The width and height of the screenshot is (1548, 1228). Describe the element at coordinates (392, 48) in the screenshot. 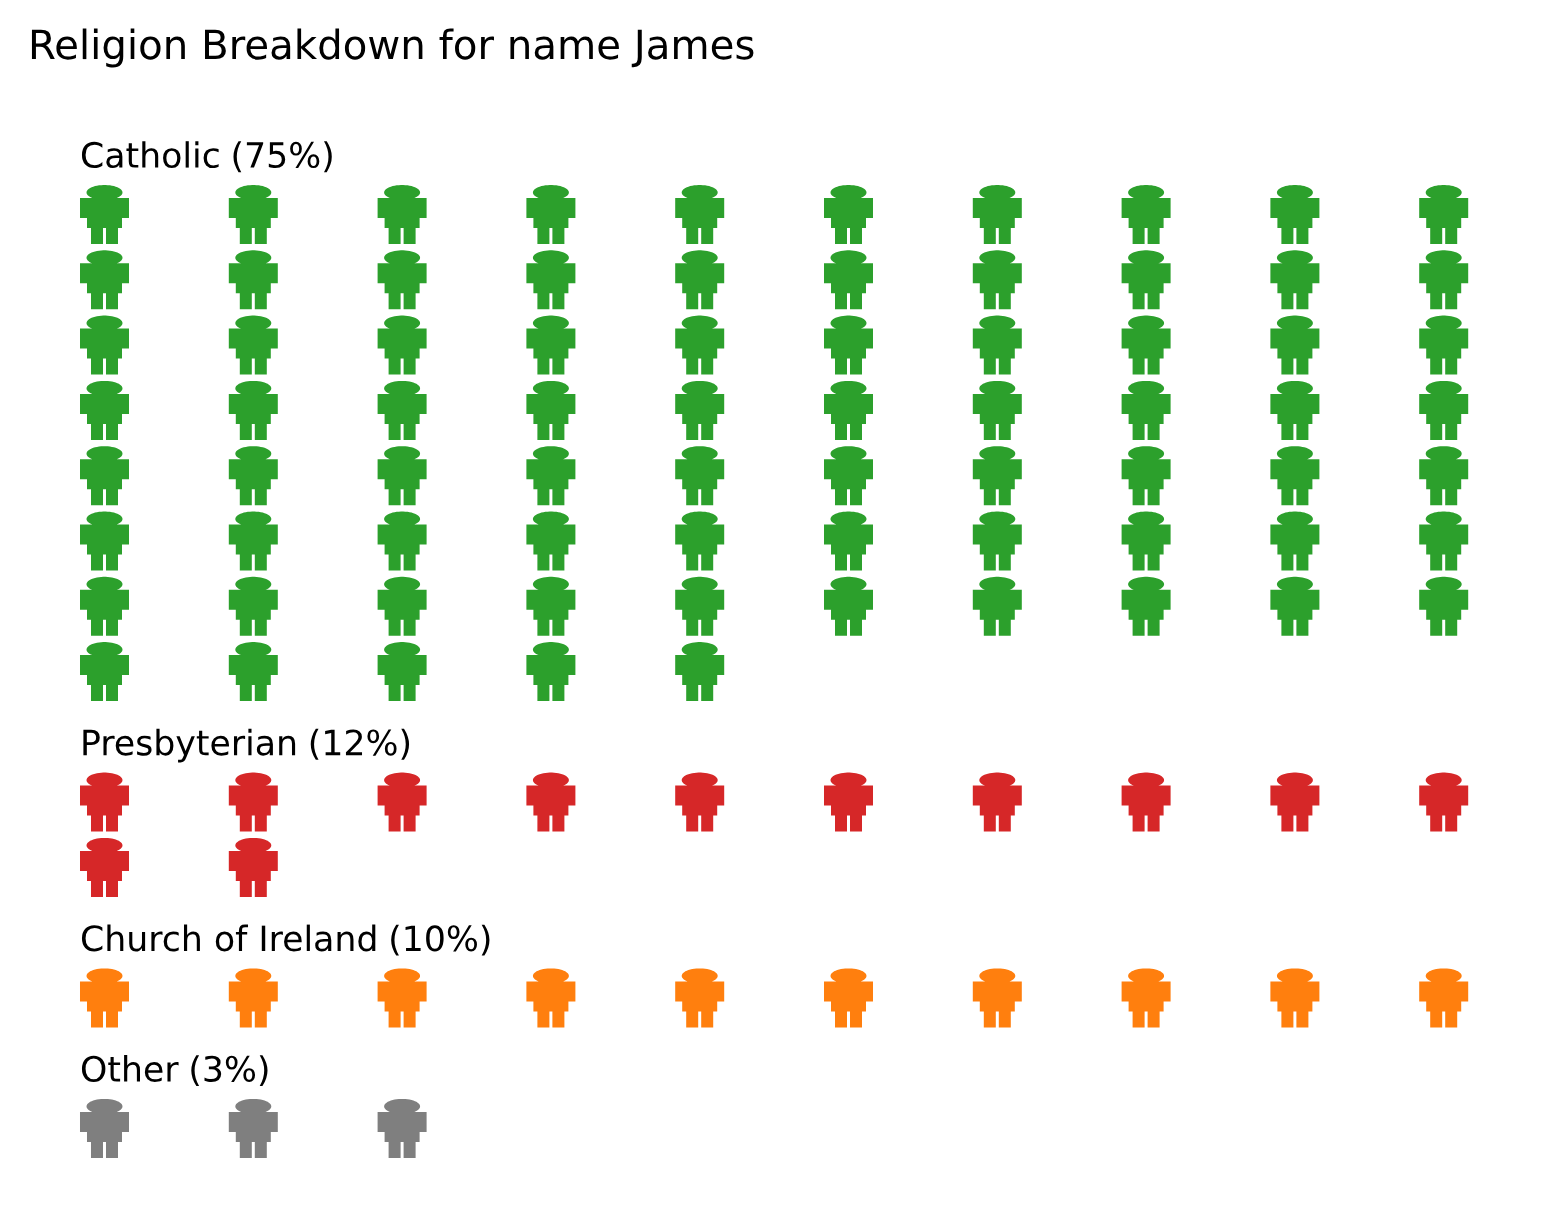

I see `text: Religion Breakdown for name James` at that location.